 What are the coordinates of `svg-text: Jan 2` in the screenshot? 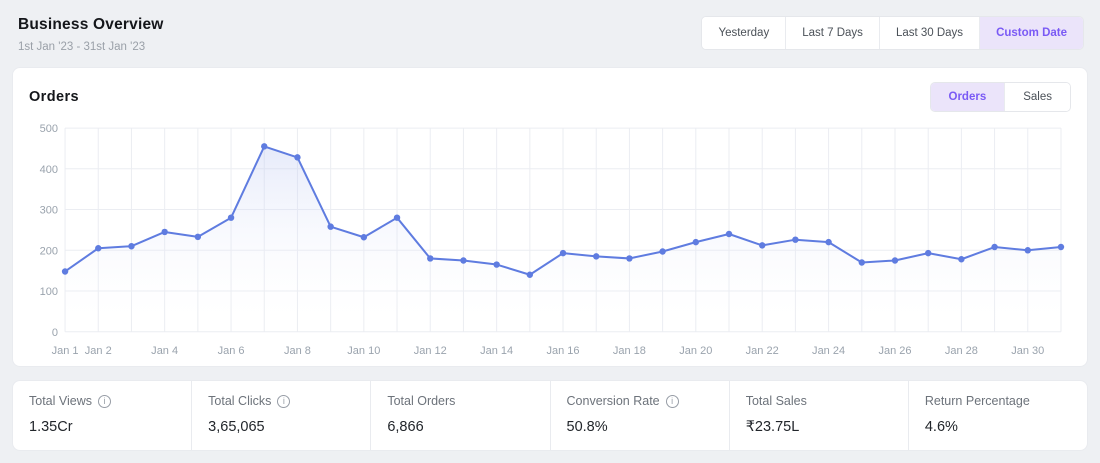 It's located at (98, 351).